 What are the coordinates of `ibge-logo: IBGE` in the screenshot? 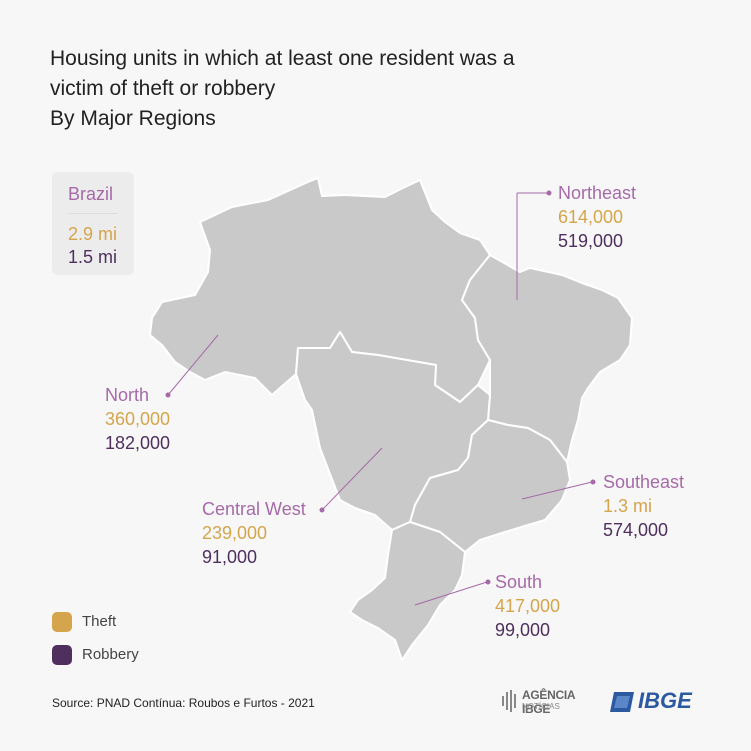 It's located at (658, 701).